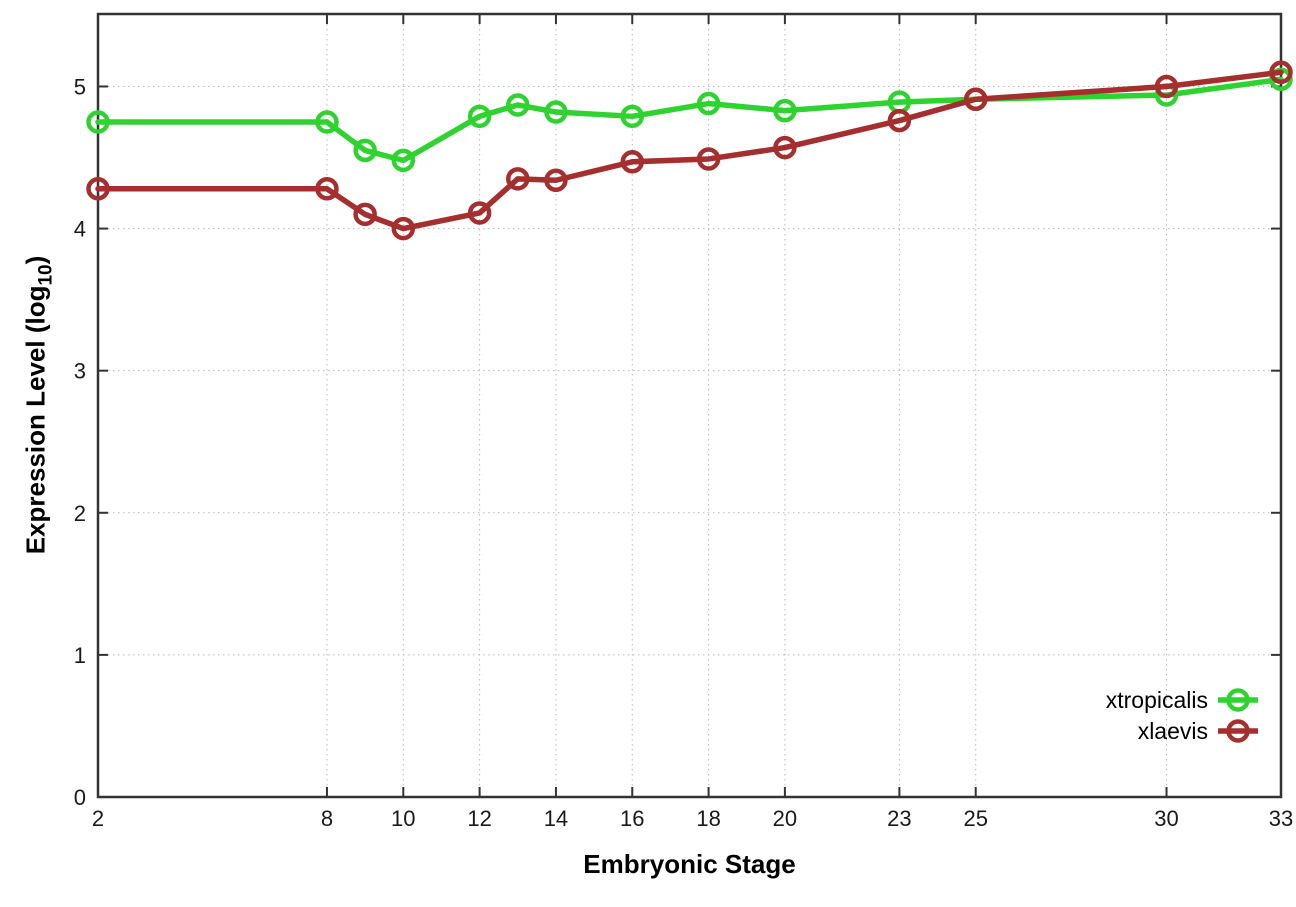 This screenshot has height=907, width=1296. I want to click on y-tick-label: 4, so click(80, 229).